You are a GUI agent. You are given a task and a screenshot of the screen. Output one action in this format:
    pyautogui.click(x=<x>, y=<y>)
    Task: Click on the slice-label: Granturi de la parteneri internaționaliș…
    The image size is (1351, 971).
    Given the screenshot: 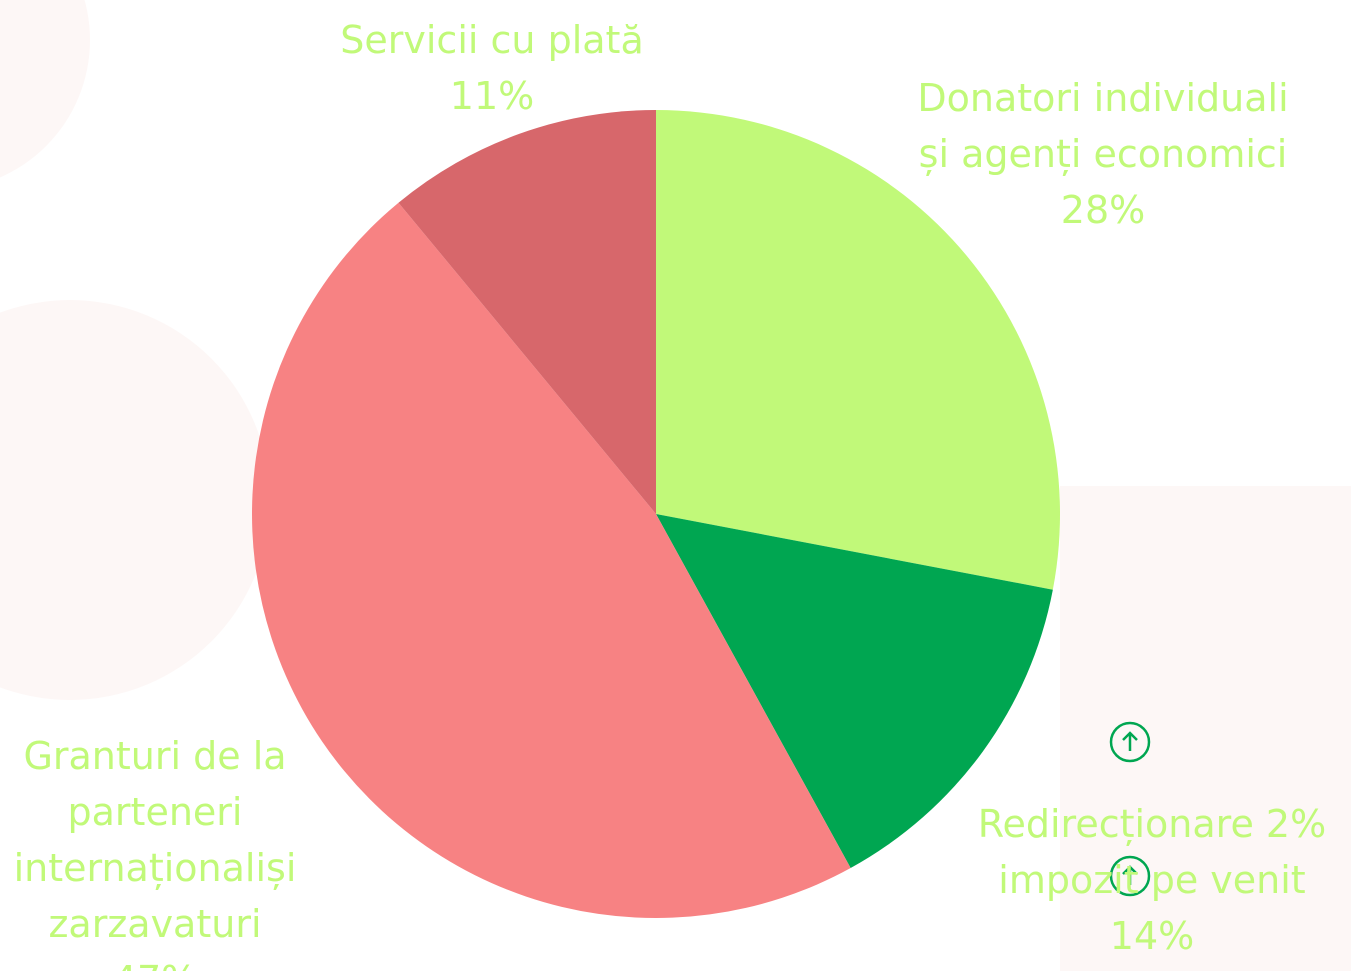 What is the action you would take?
    pyautogui.click(x=182, y=849)
    